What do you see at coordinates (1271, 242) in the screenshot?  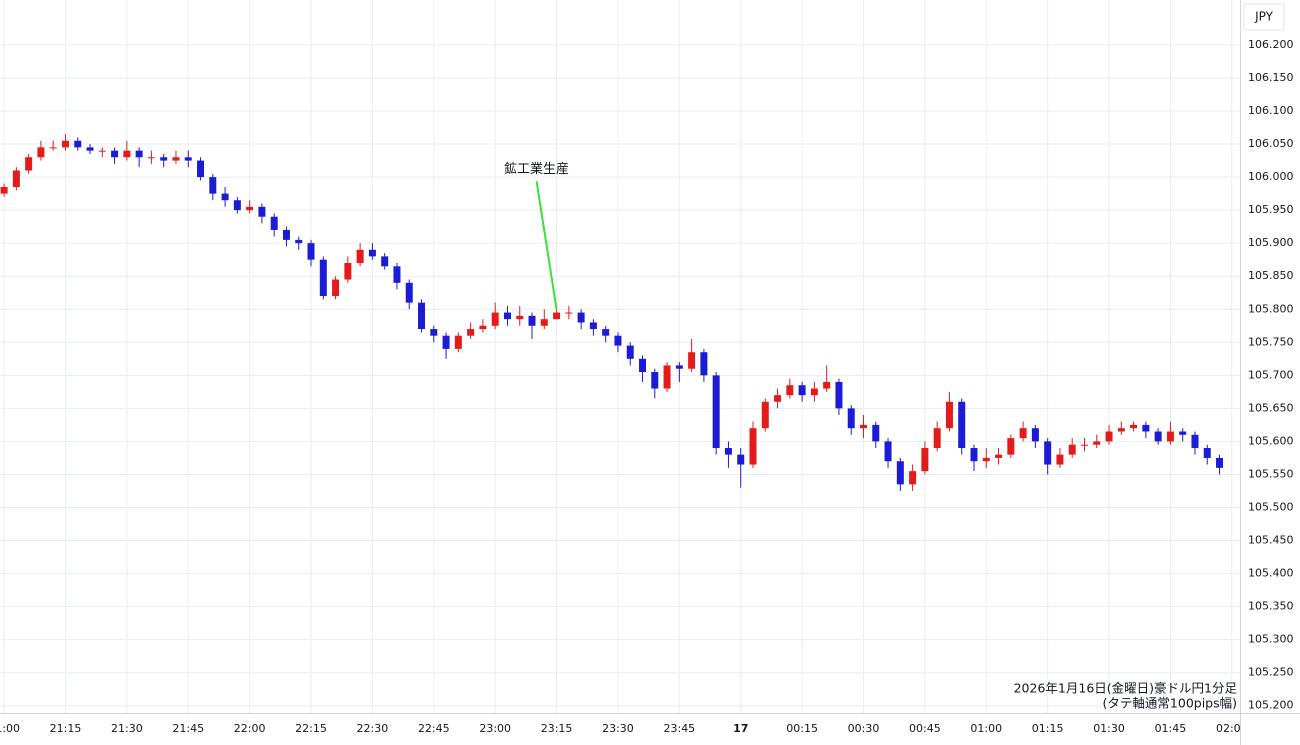 I see `y-tick-label: 105.900` at bounding box center [1271, 242].